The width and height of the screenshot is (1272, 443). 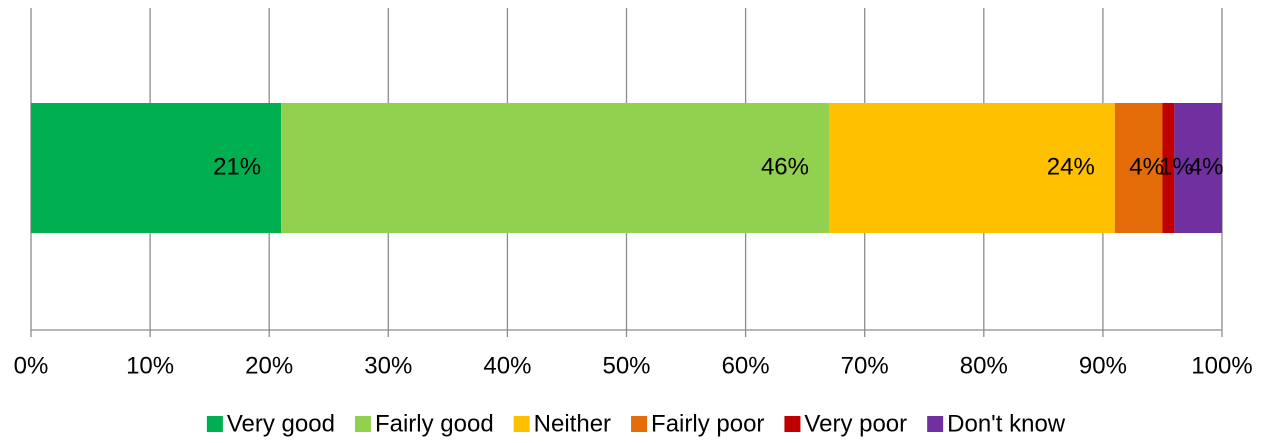 I want to click on legend-label: Fairly good, so click(x=434, y=423).